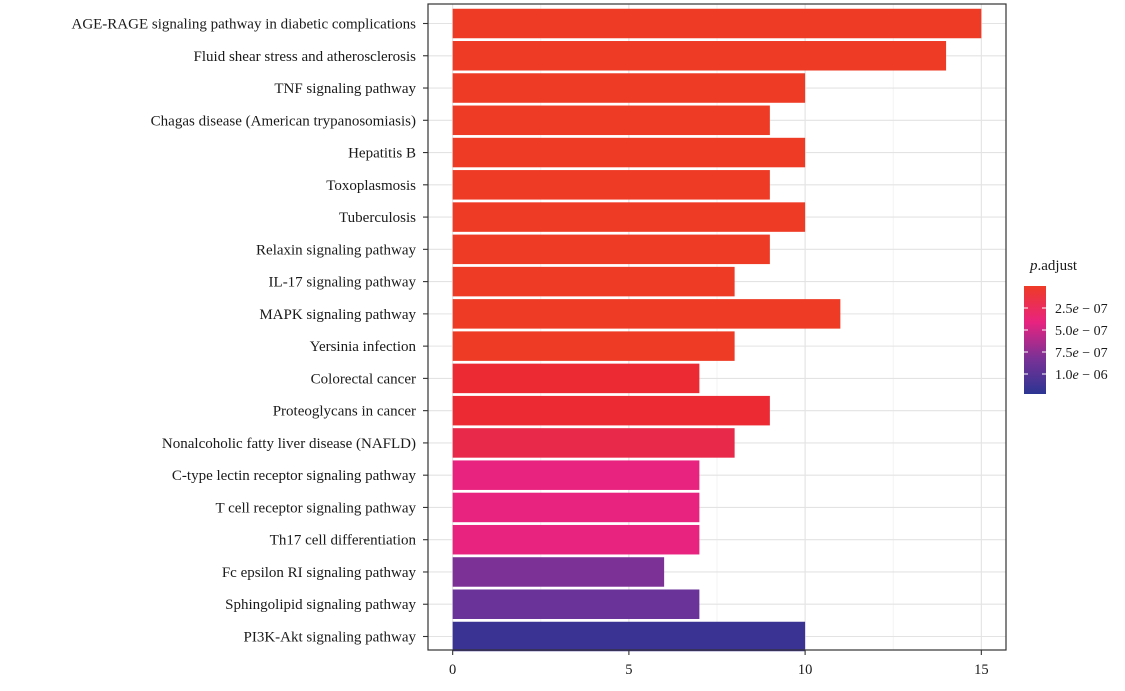 The width and height of the screenshot is (1125, 691). What do you see at coordinates (371, 186) in the screenshot?
I see `category-label: Toxoplasmosis` at bounding box center [371, 186].